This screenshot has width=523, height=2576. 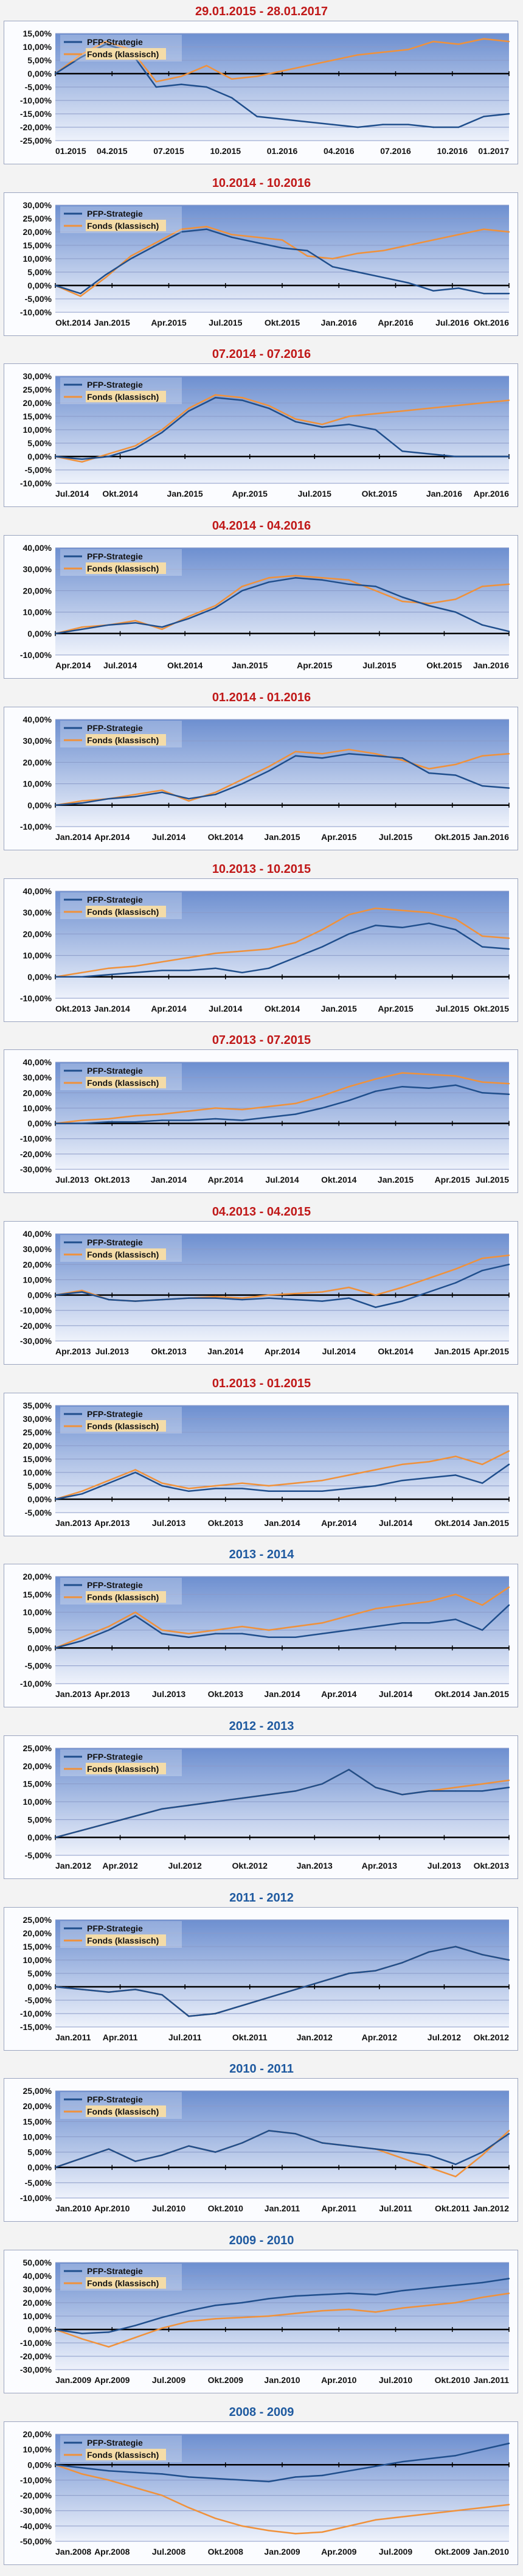 What do you see at coordinates (38, 1077) in the screenshot?
I see `y-tick-label: 30,00%` at bounding box center [38, 1077].